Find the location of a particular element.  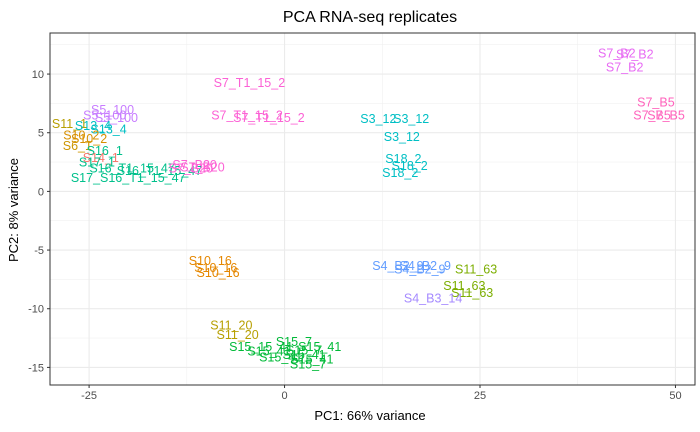

x-tick-label: 25 is located at coordinates (480, 396).